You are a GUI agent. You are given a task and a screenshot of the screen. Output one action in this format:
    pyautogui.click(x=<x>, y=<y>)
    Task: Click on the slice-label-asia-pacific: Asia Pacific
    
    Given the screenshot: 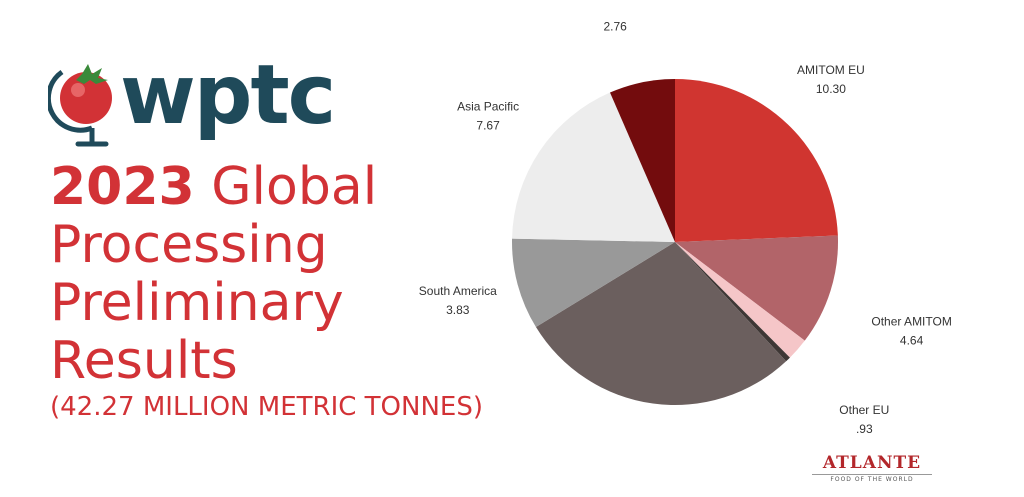 What is the action you would take?
    pyautogui.click(x=488, y=107)
    